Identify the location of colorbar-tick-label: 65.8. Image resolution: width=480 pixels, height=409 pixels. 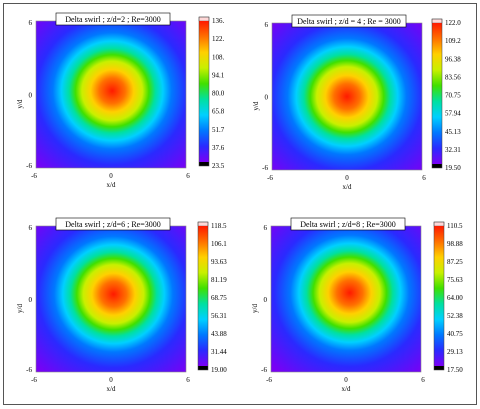
(218, 112).